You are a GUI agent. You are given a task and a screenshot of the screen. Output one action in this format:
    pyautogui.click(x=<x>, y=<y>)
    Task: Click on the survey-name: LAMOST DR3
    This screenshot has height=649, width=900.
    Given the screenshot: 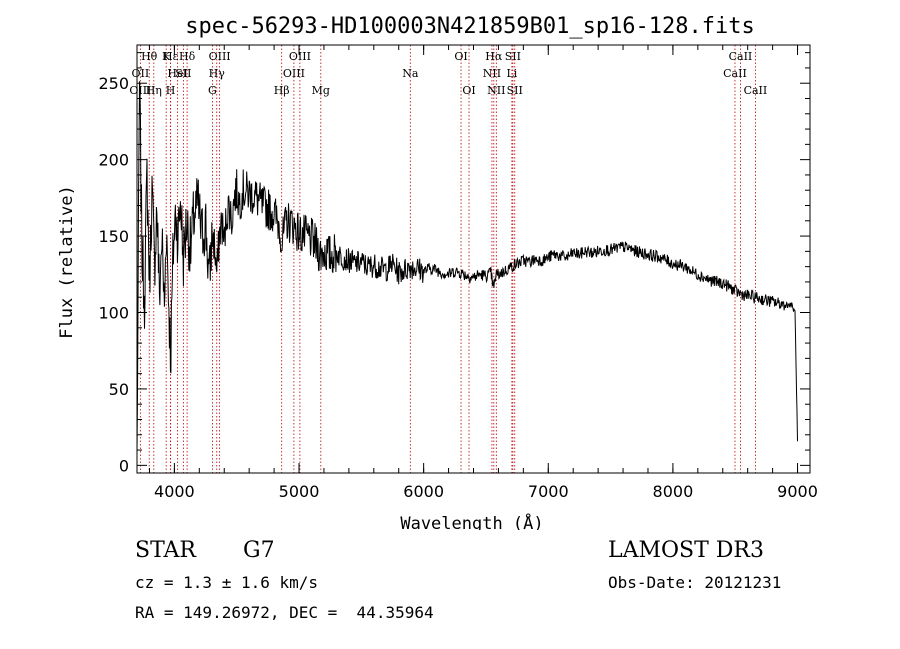 What is the action you would take?
    pyautogui.click(x=686, y=550)
    